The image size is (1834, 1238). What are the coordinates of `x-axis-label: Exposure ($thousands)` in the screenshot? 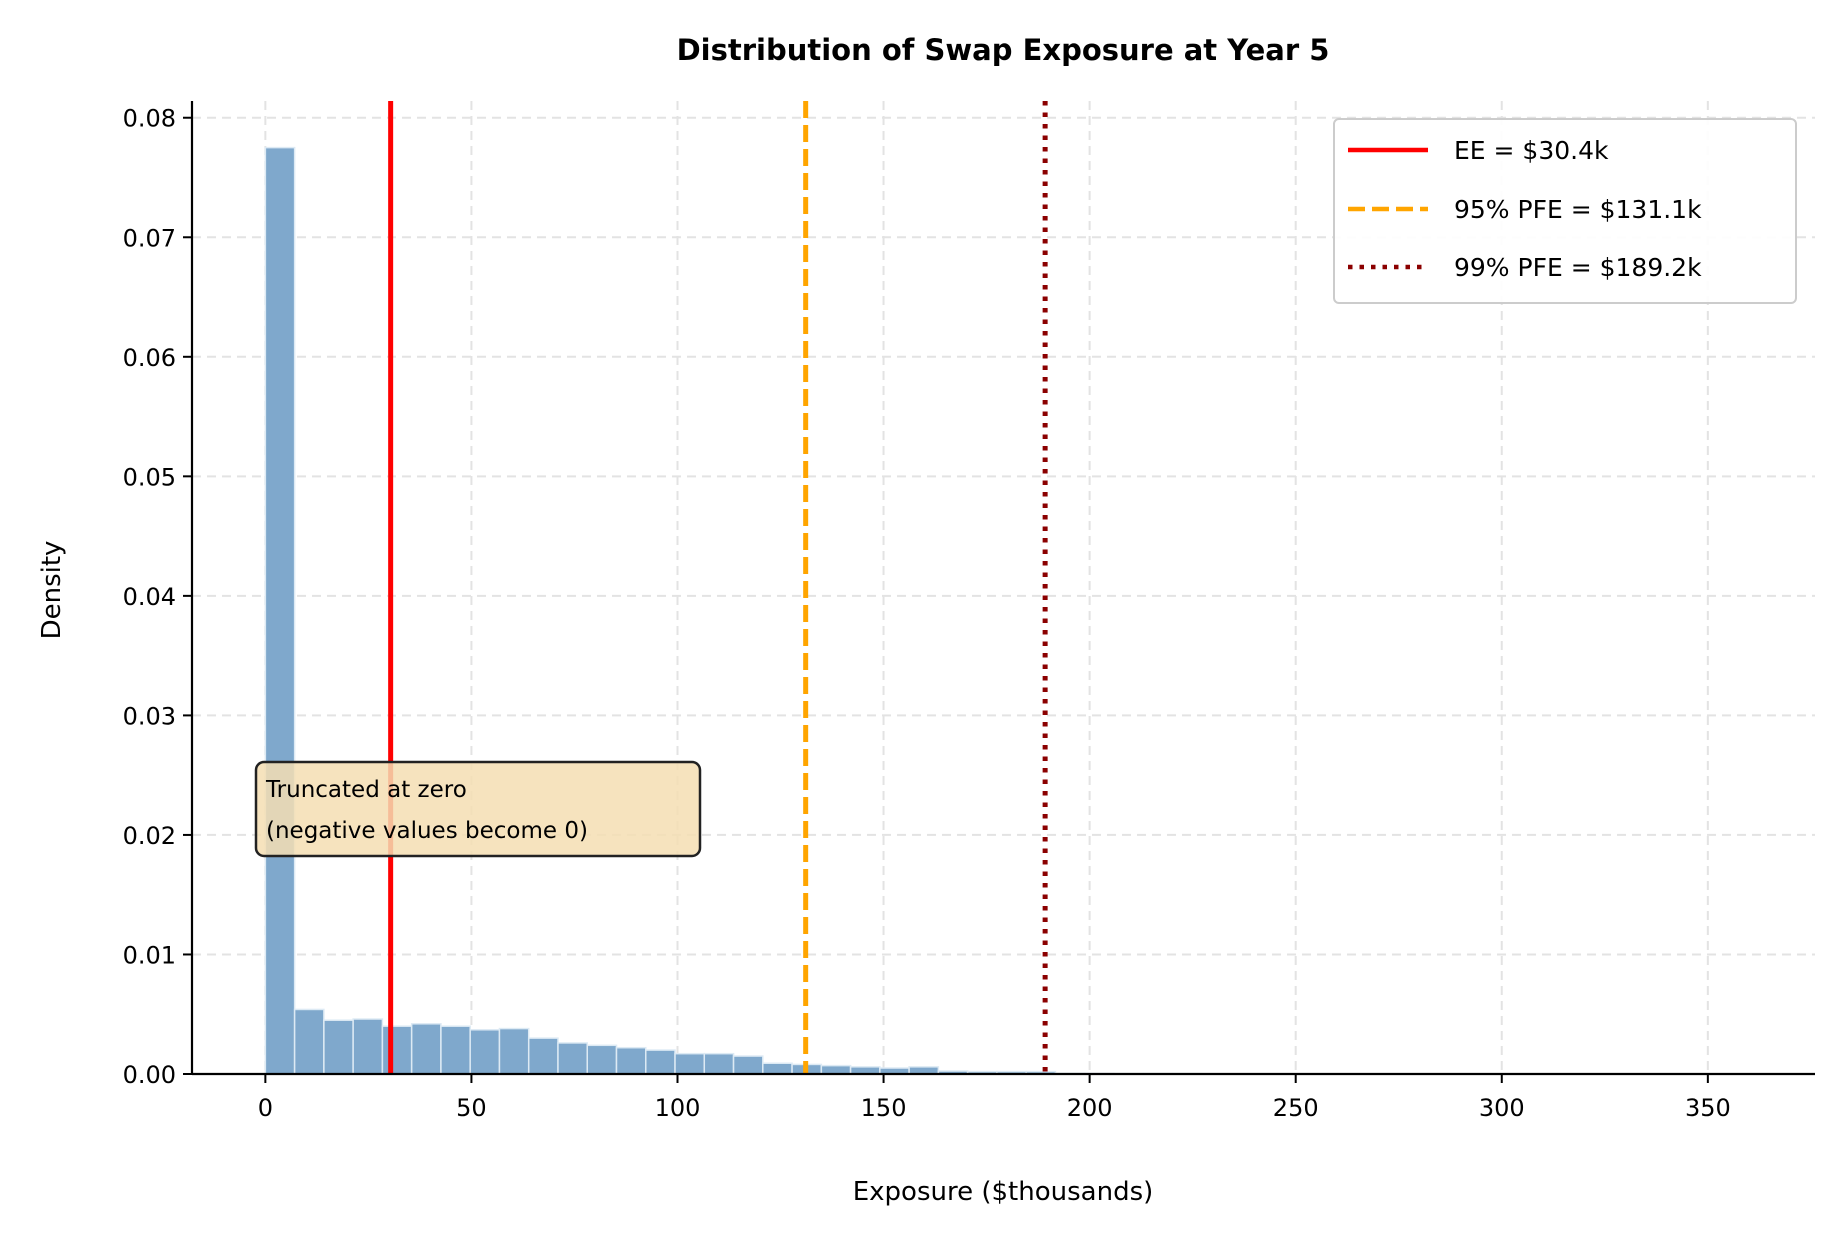 It's located at (1003, 1192).